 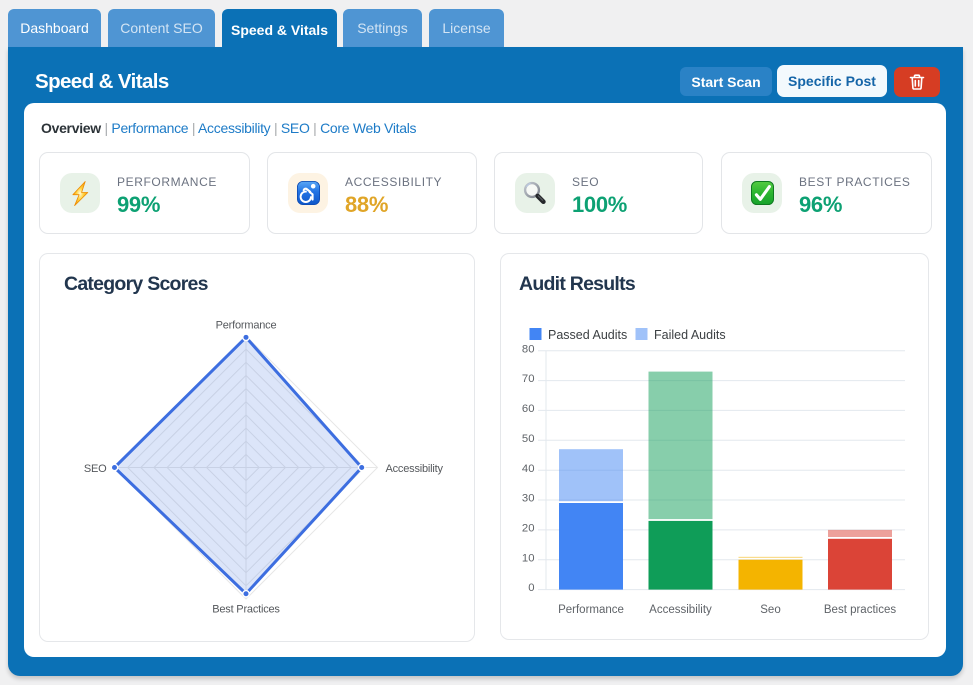 I want to click on svg-text: 50, so click(x=528, y=439).